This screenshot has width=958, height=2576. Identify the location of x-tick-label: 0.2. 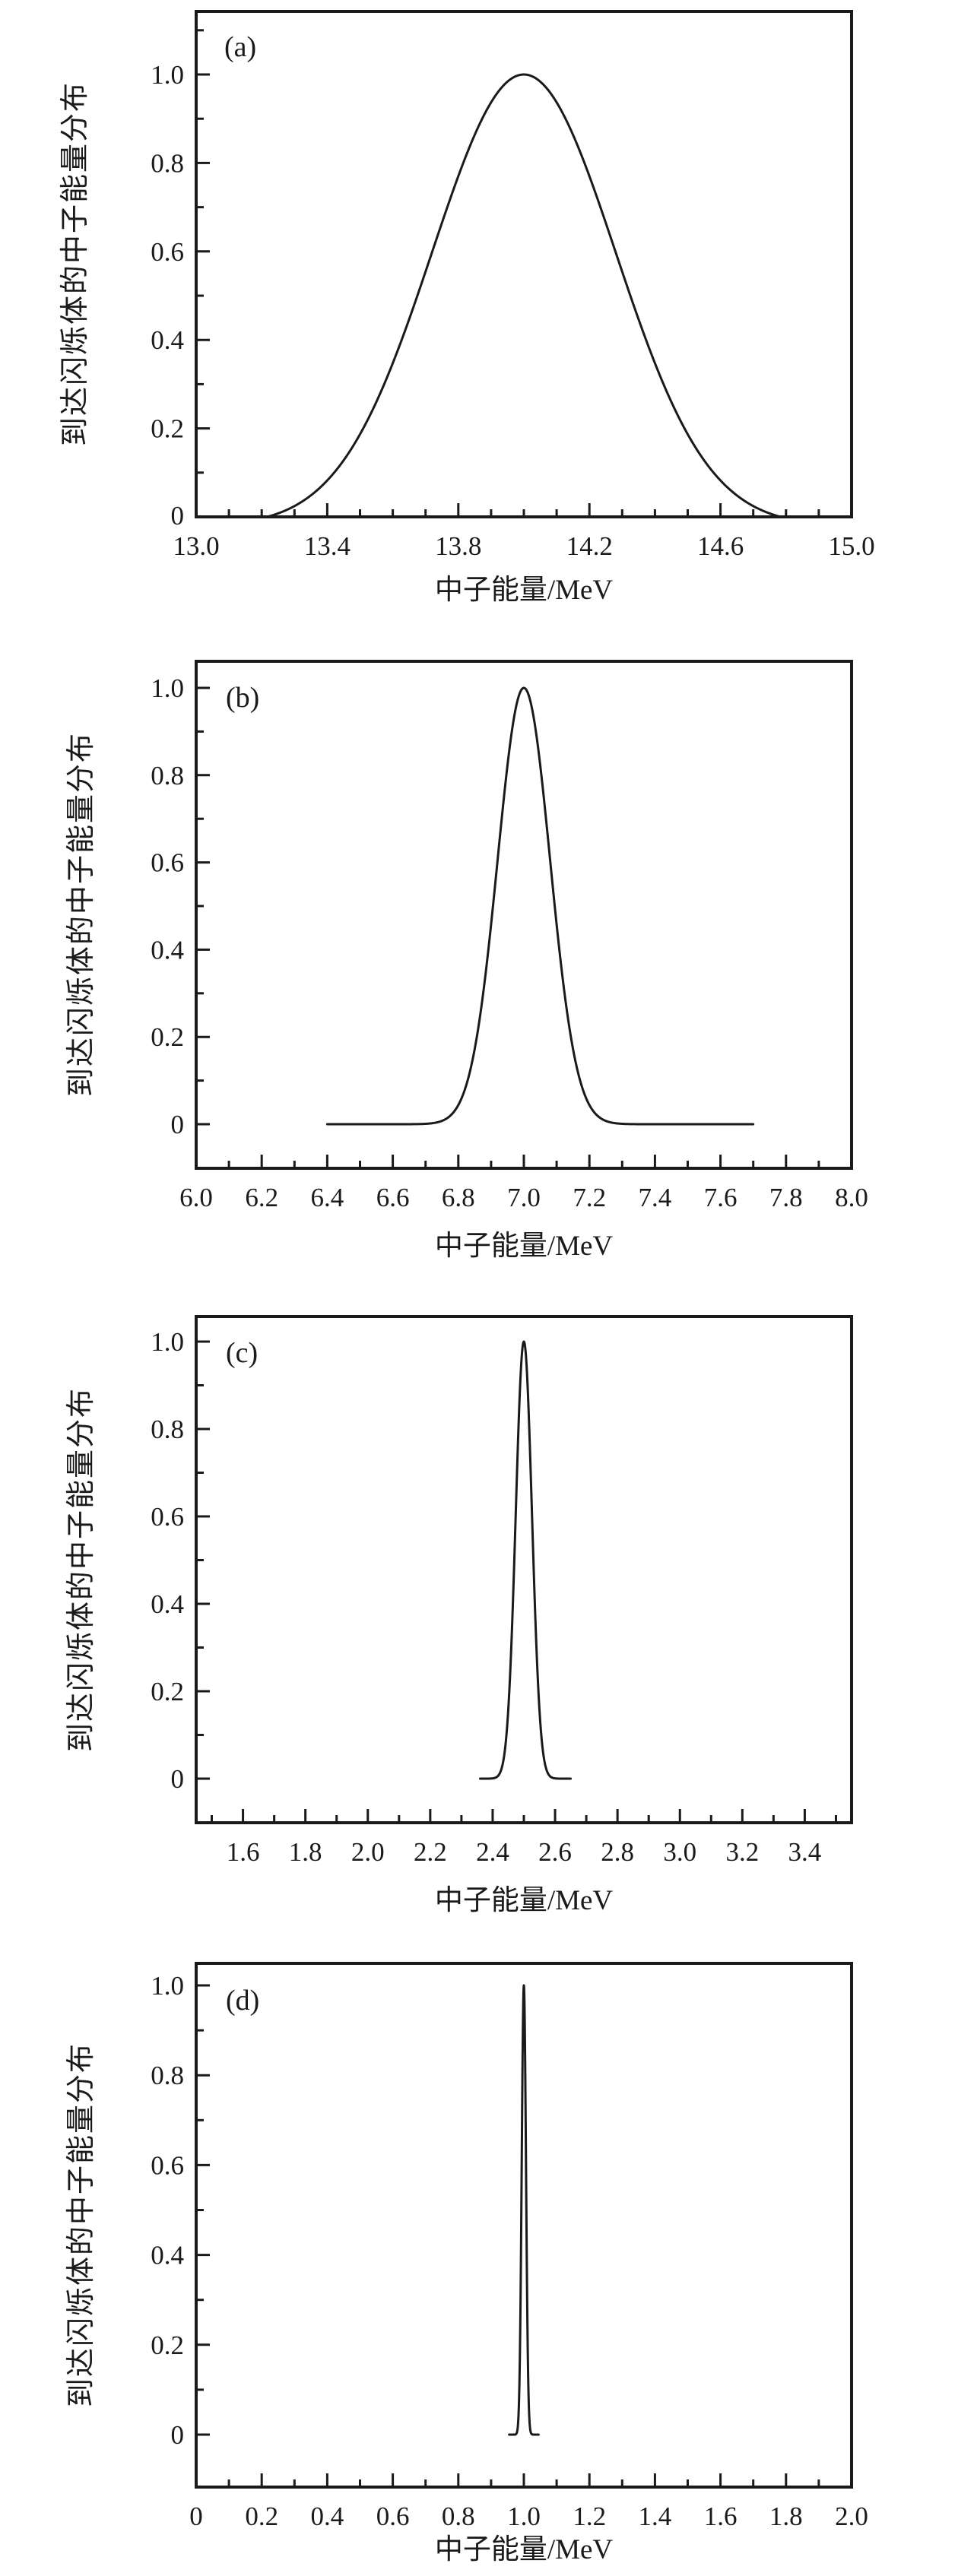
(261, 2516).